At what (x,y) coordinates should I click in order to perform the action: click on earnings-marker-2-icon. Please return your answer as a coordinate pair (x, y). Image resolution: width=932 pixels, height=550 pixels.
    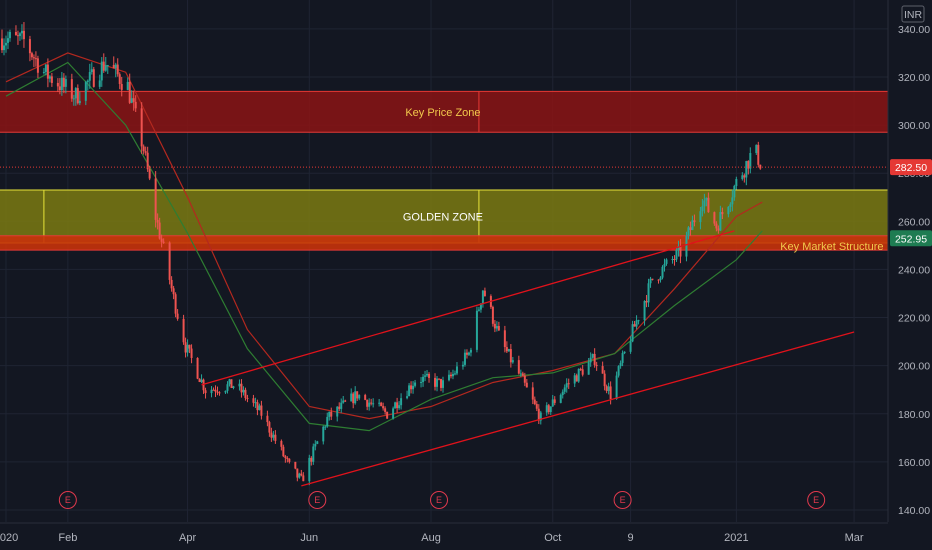
    Looking at the image, I should click on (317, 500).